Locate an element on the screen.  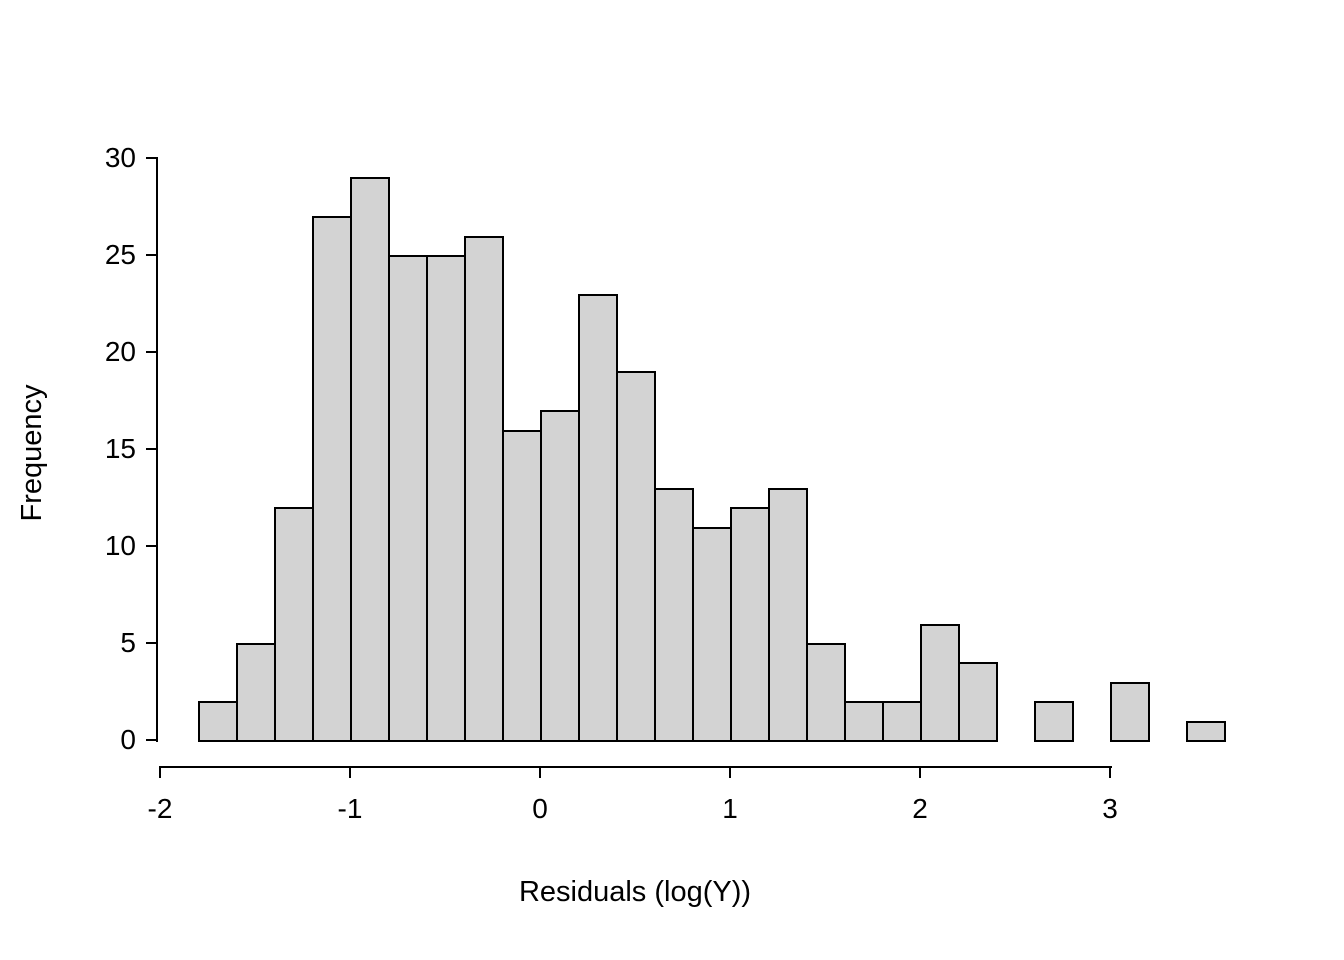
y-tick-label: 25 is located at coordinates (120, 254).